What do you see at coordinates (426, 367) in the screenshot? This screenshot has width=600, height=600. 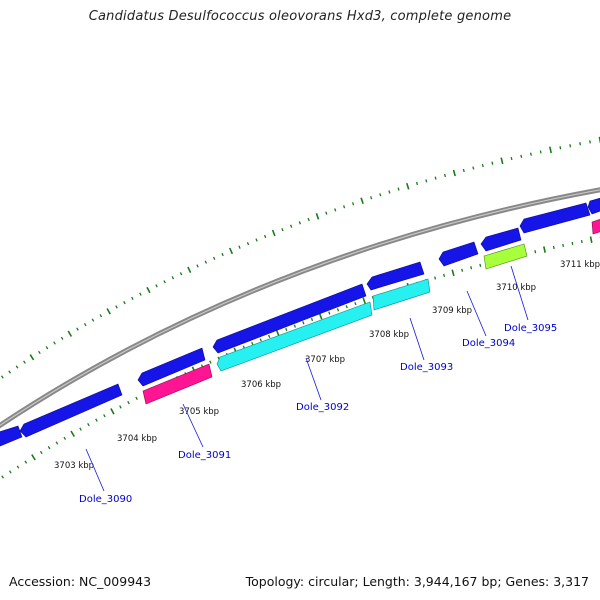 I see `gene-label-3093: Dole_3093` at bounding box center [426, 367].